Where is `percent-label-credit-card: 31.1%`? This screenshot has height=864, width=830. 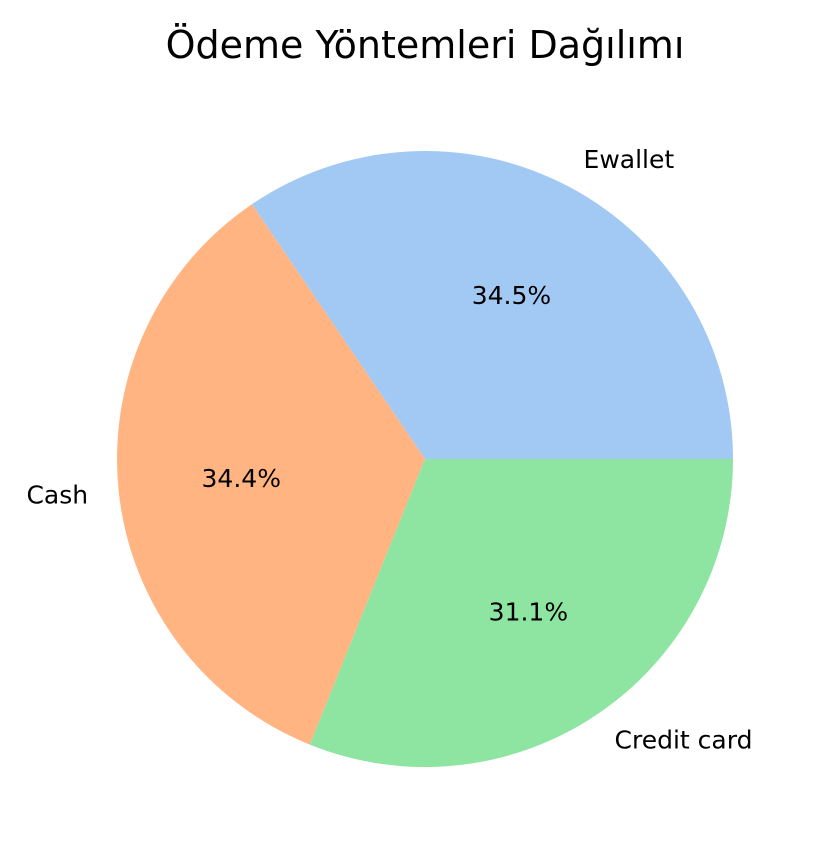 percent-label-credit-card: 31.1% is located at coordinates (528, 612).